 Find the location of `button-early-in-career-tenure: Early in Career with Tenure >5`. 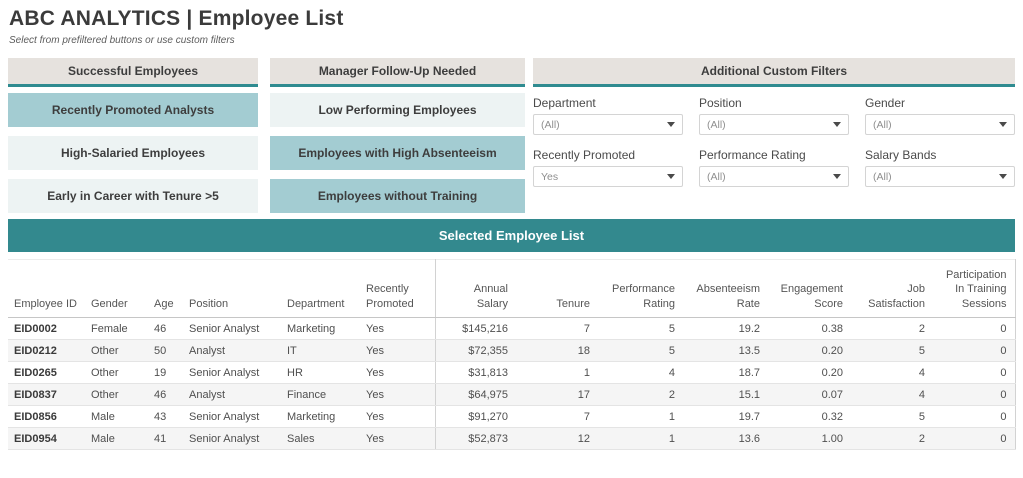

button-early-in-career-tenure: Early in Career with Tenure >5 is located at coordinates (133, 196).